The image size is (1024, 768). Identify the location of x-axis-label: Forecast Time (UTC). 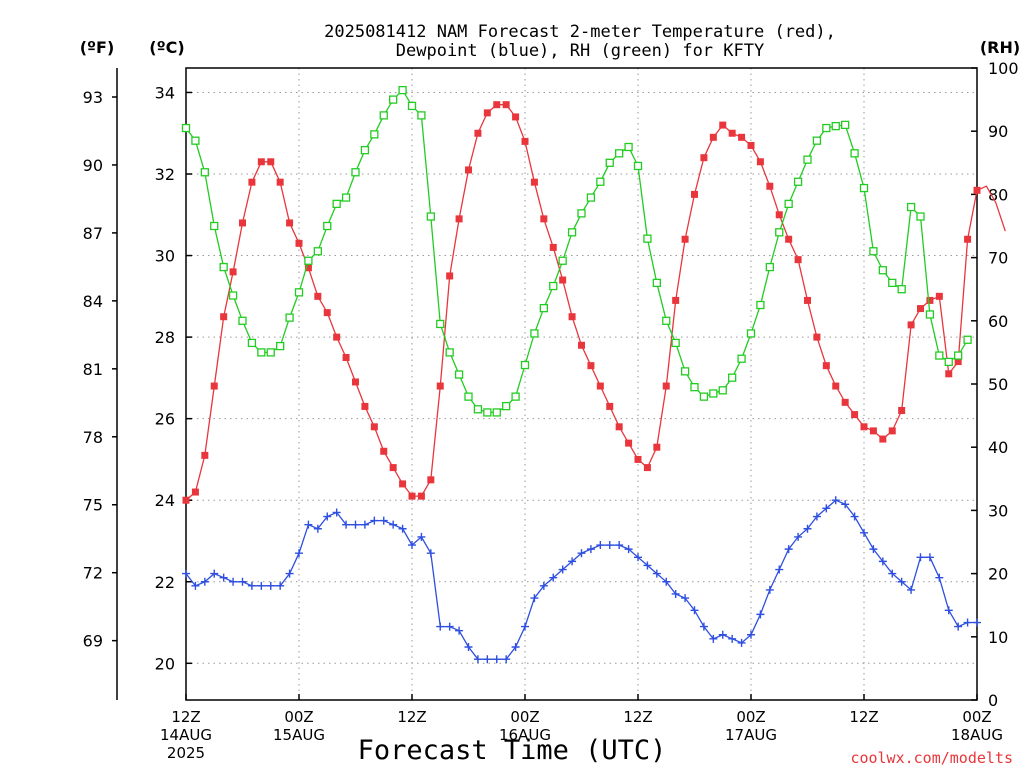
(512, 750).